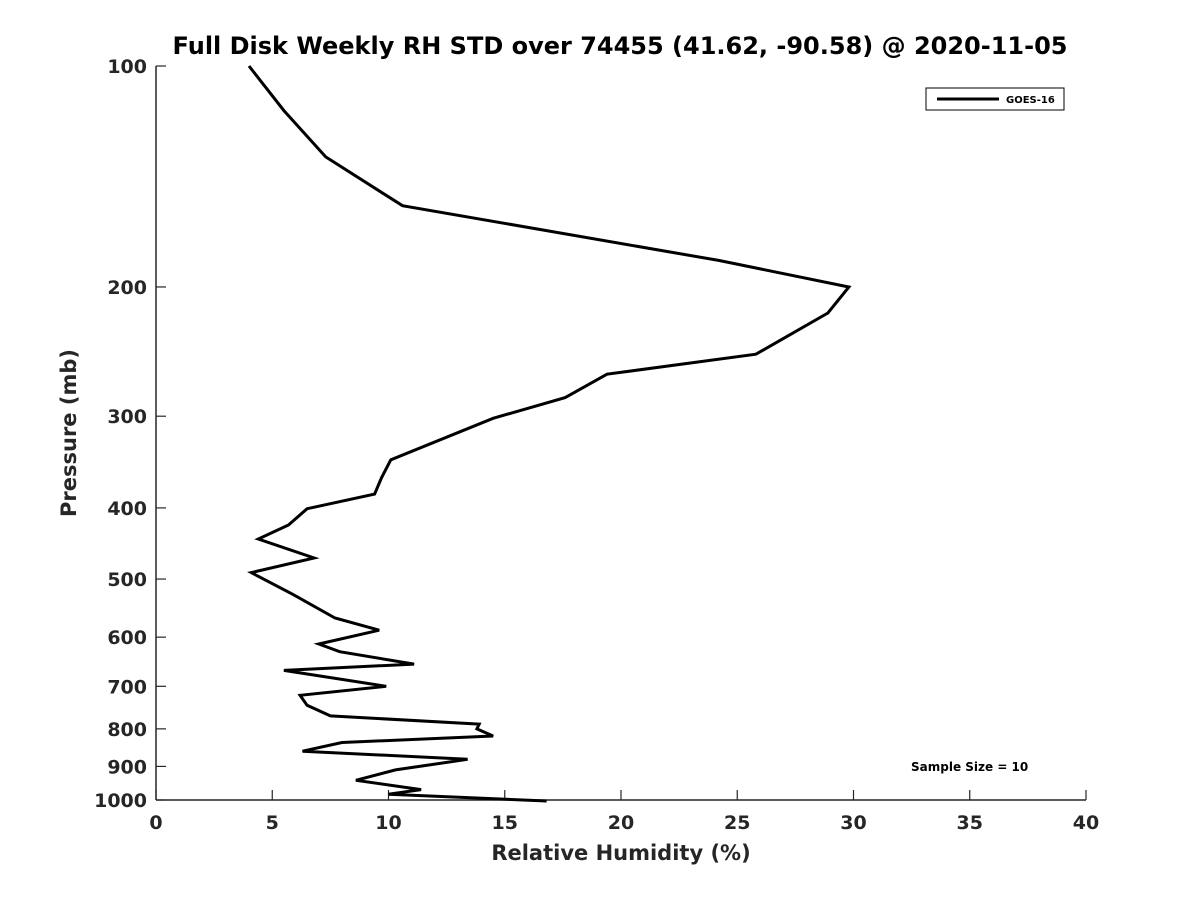  I want to click on x-axis-ticks: 0 5 10 15 20 25 30 35 40, so click(624, 812).